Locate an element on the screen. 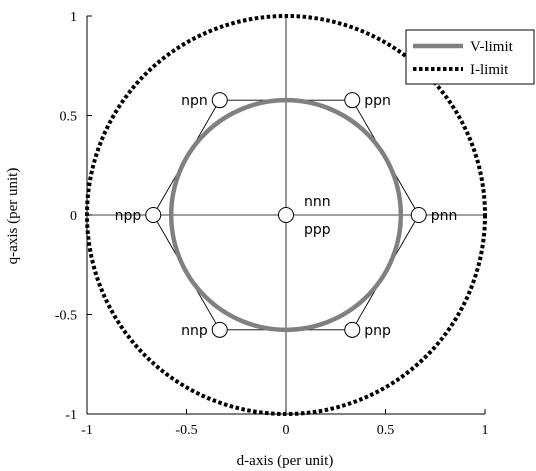 The width and height of the screenshot is (536, 471). legend-label-i-limit: I-limit is located at coordinates (489, 70).